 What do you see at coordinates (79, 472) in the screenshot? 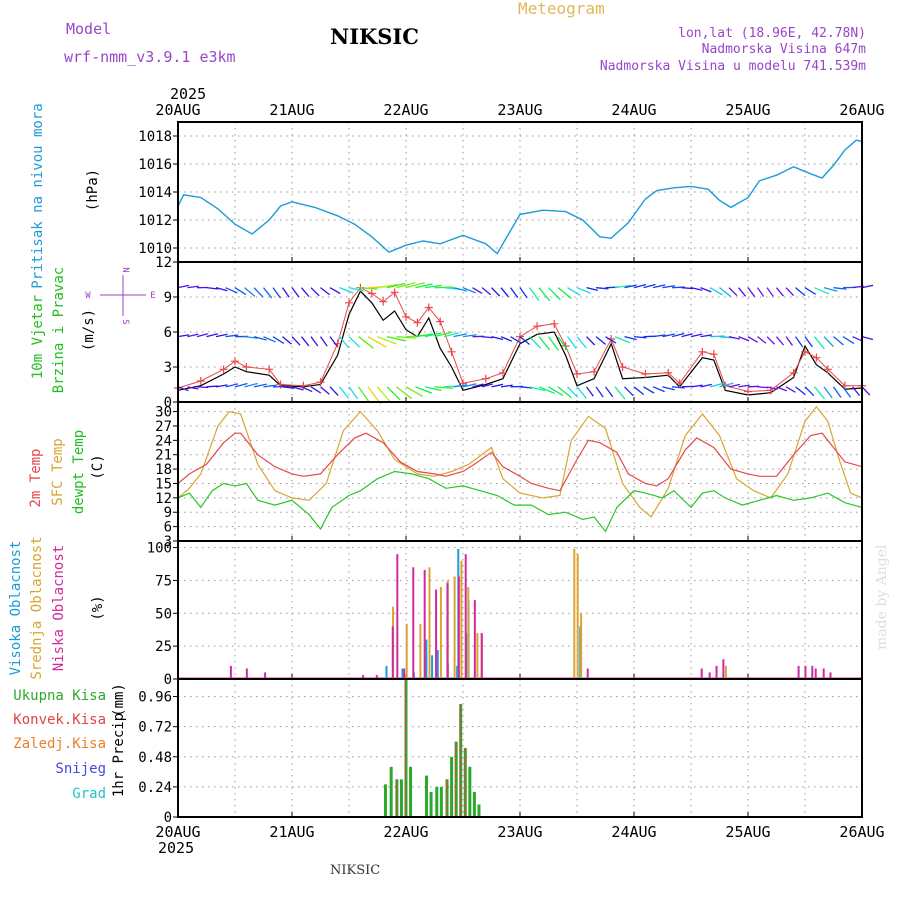
I see `temp-ylabel-3: dewpt Temp` at bounding box center [79, 472].